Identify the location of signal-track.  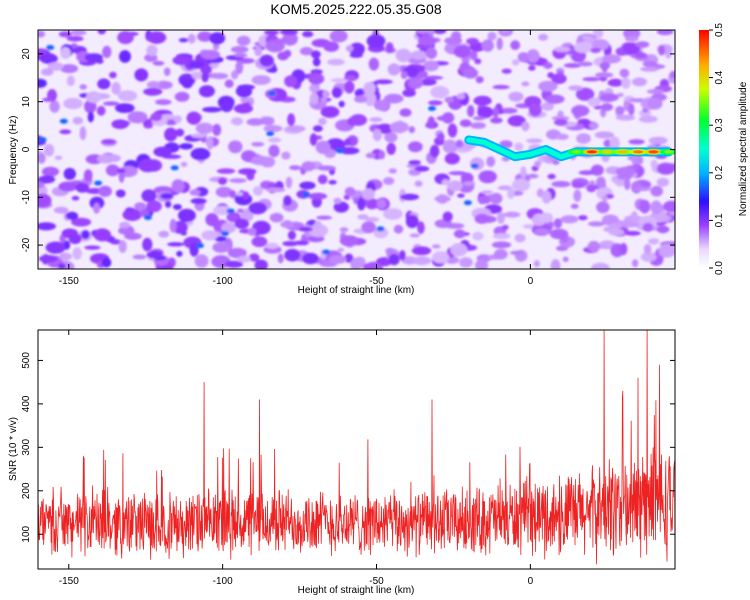
(569, 148).